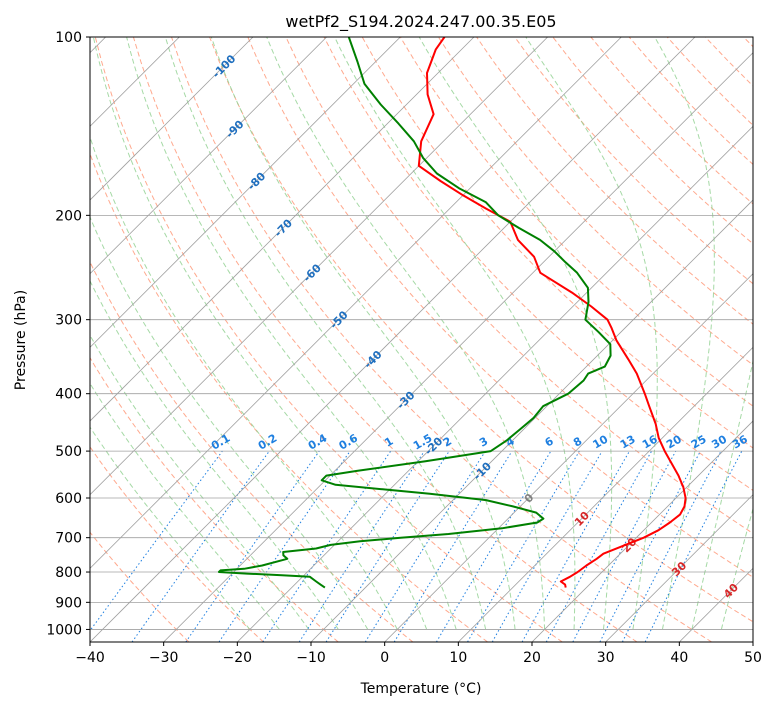  What do you see at coordinates (68, 452) in the screenshot?
I see `y-tick-label: 500` at bounding box center [68, 452].